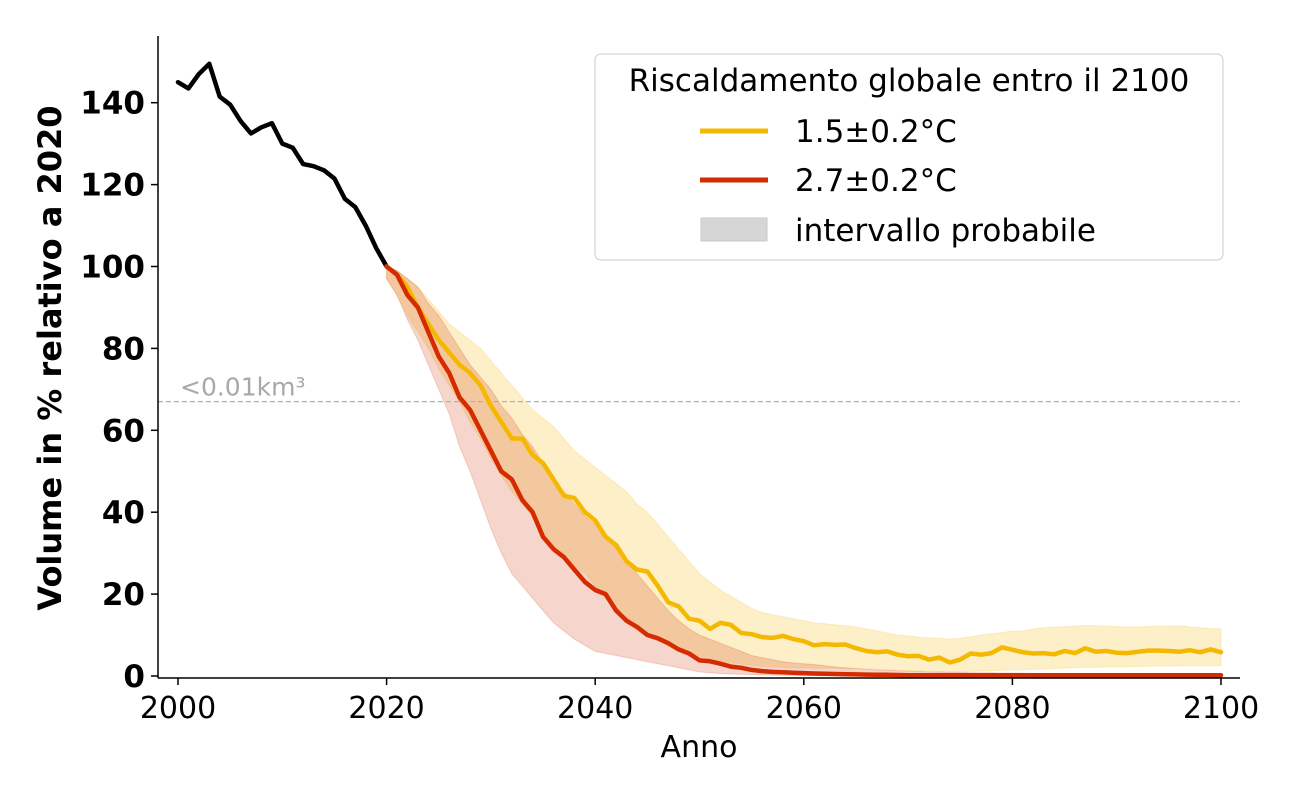 The width and height of the screenshot is (1300, 800). I want to click on threshold-group: <0.01km³, so click(699, 388).